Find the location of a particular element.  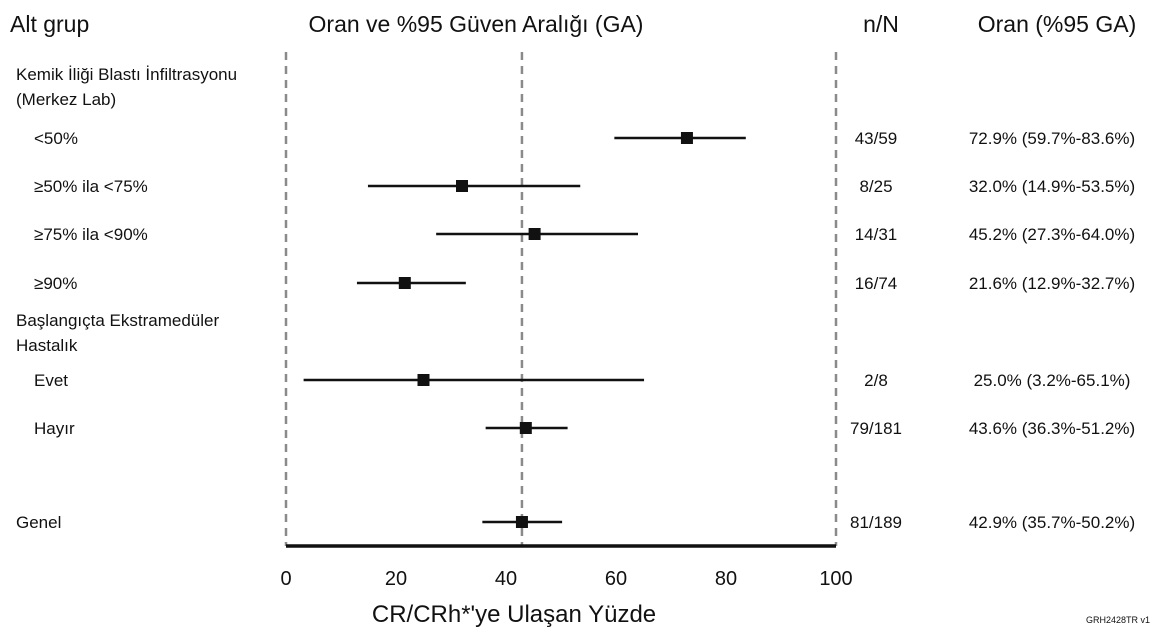

row-nN-value: 16/74 is located at coordinates (876, 283).